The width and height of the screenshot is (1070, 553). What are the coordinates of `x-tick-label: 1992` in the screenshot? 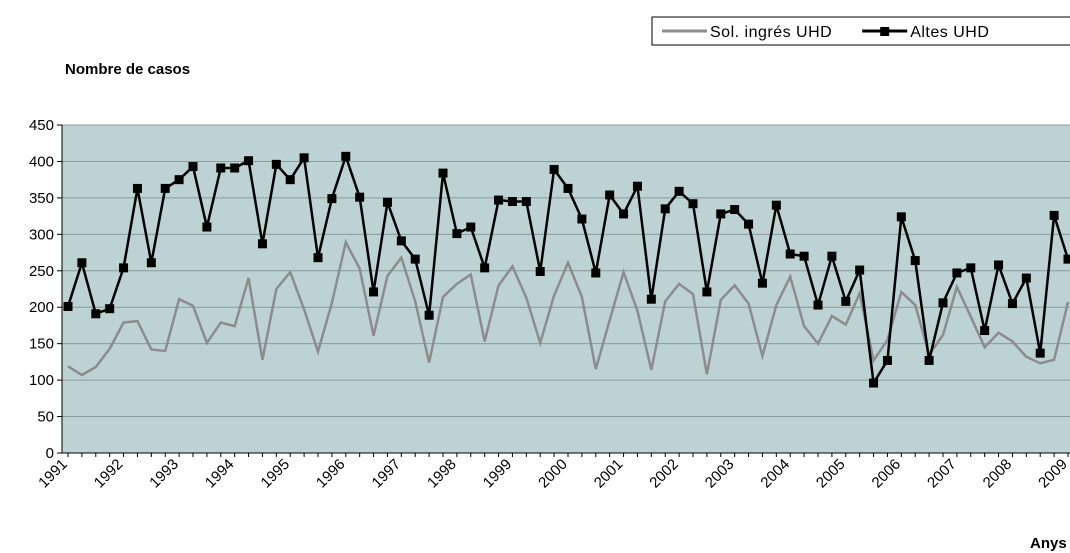 It's located at (109, 474).